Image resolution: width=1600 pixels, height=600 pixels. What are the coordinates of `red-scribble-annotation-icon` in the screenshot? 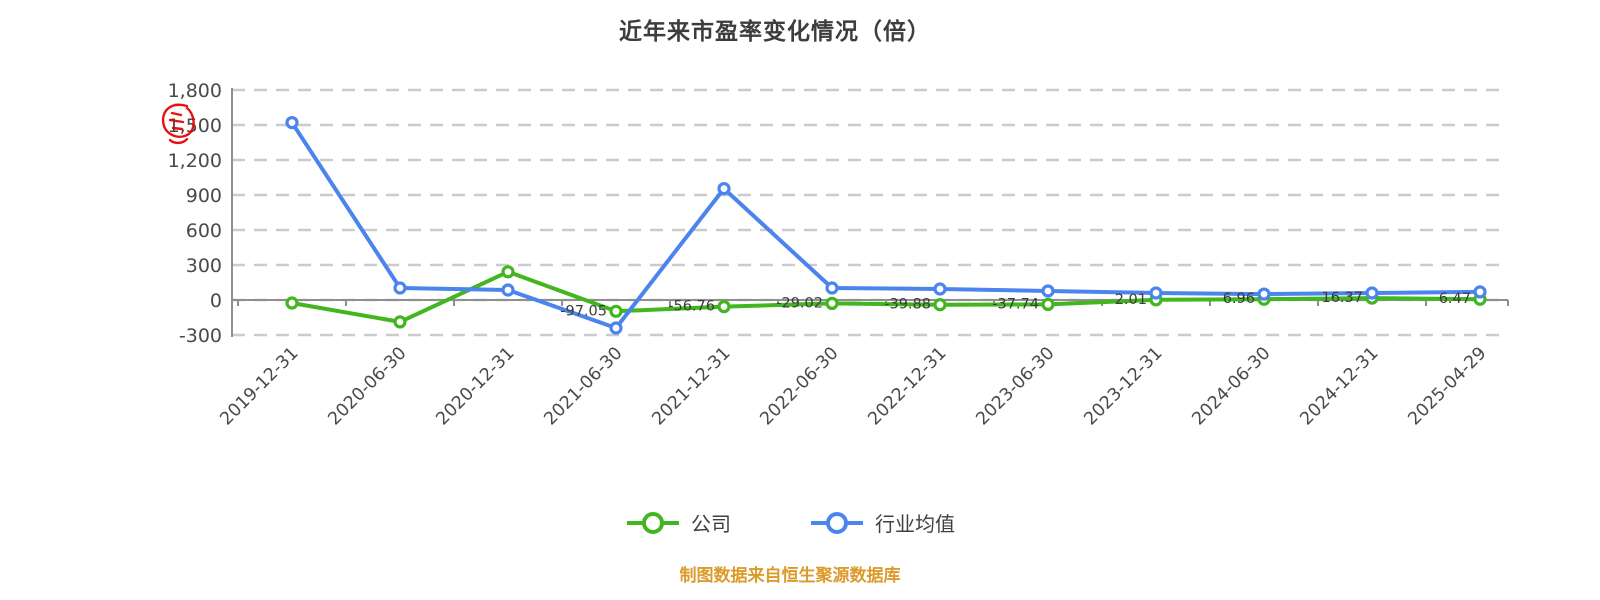 It's located at (178, 124).